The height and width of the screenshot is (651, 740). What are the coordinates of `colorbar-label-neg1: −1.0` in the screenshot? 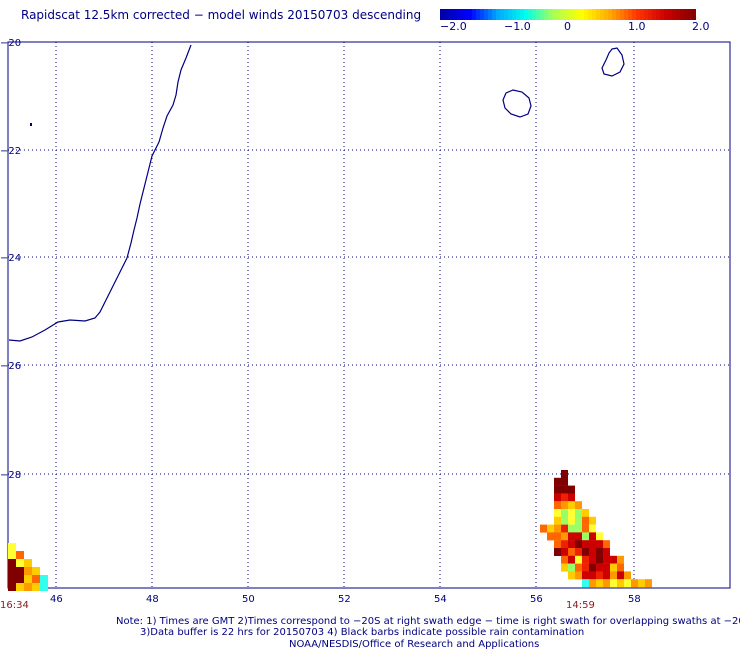 It's located at (517, 26).